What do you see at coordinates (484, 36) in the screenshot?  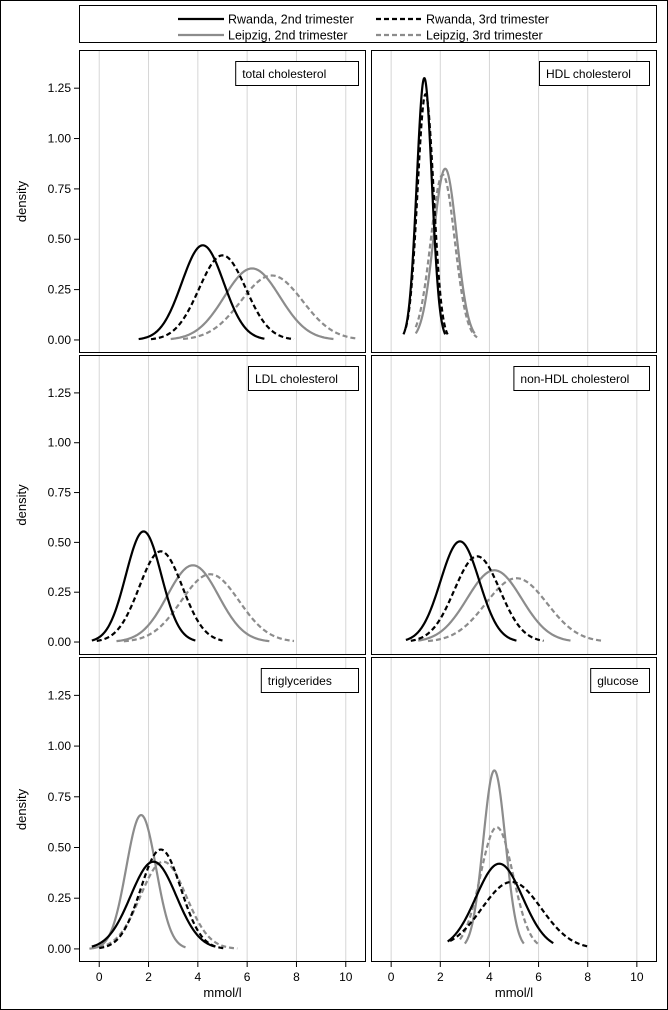 I see `legend-label-l3: Leipzig, 3rd trimester` at bounding box center [484, 36].